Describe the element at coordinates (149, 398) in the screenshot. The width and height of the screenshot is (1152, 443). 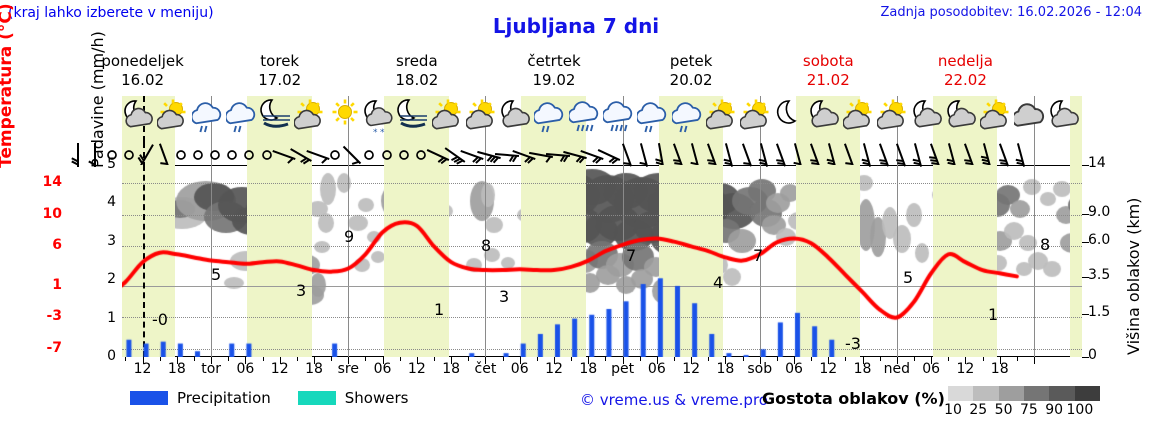
I see `precipitation-swatch` at that location.